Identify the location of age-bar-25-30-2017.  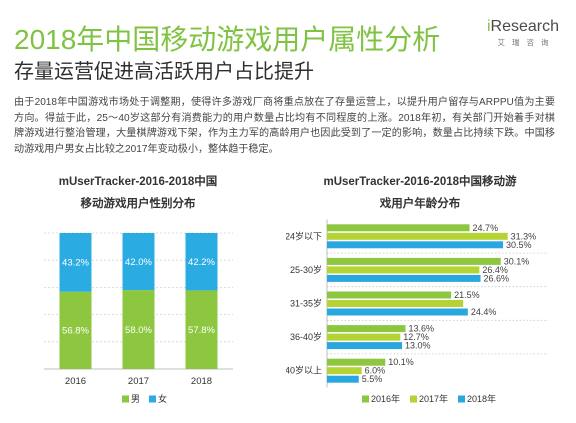
(403, 270).